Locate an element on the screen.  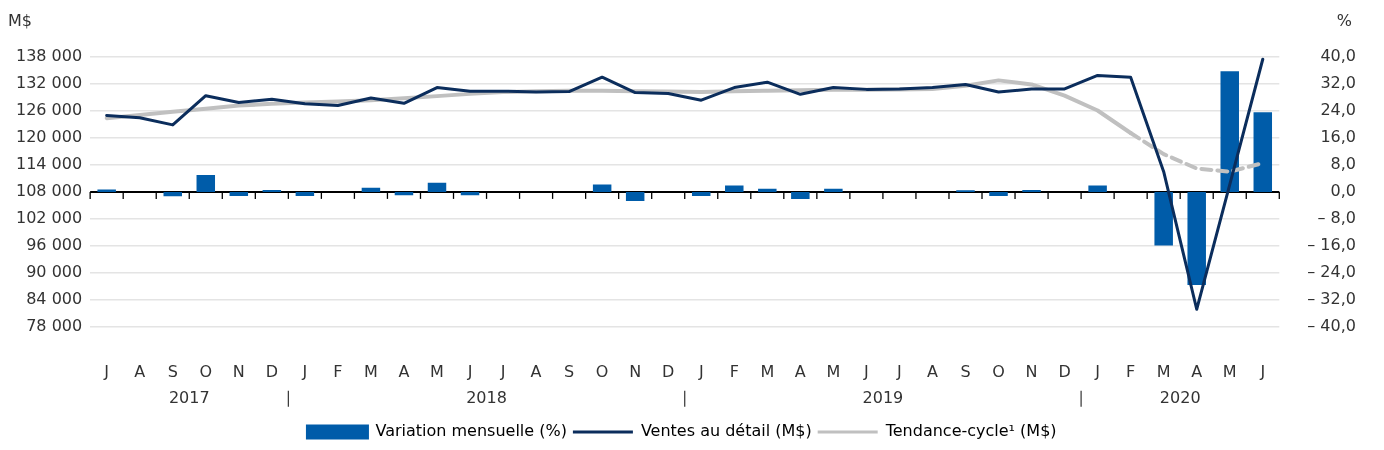
y-tick-label: 96 000 is located at coordinates (54, 245).